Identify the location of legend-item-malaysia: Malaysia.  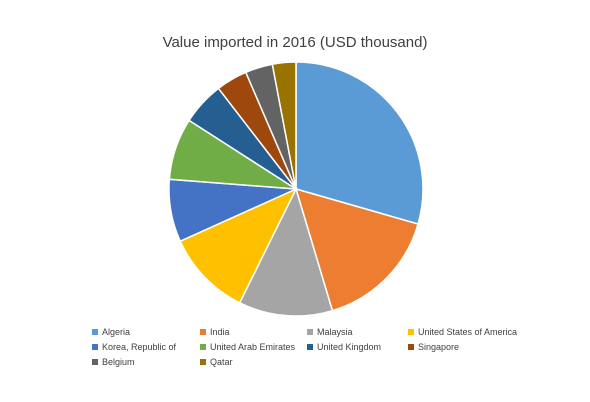
(330, 332).